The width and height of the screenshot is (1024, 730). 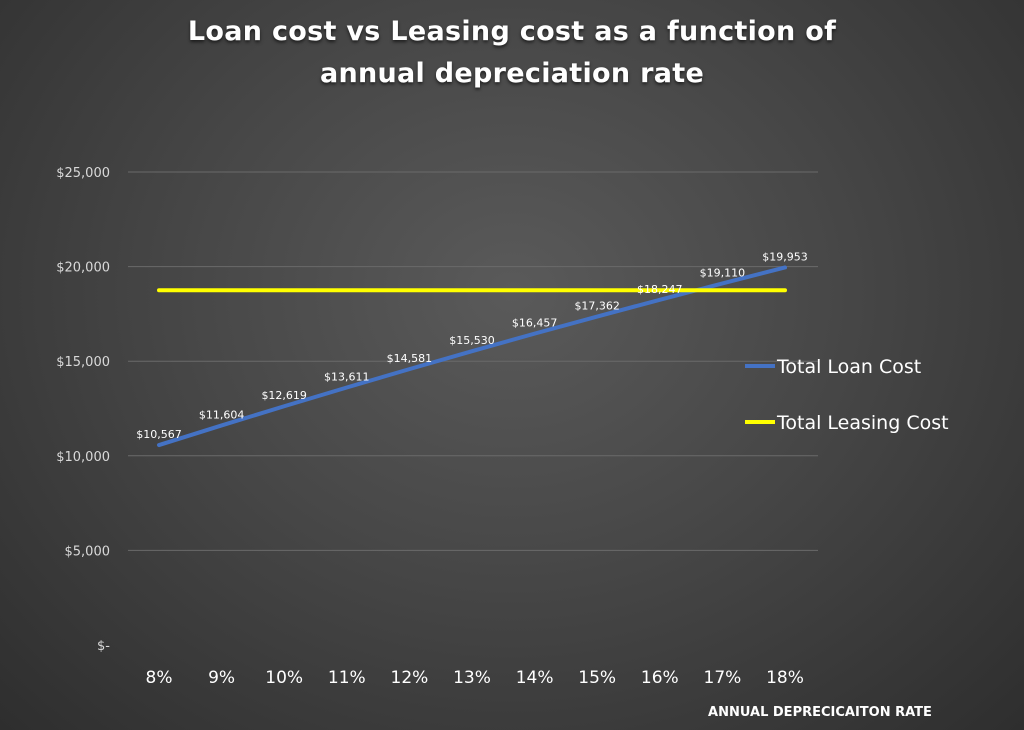 What do you see at coordinates (88, 551) in the screenshot?
I see `y-tick-label: $5,000` at bounding box center [88, 551].